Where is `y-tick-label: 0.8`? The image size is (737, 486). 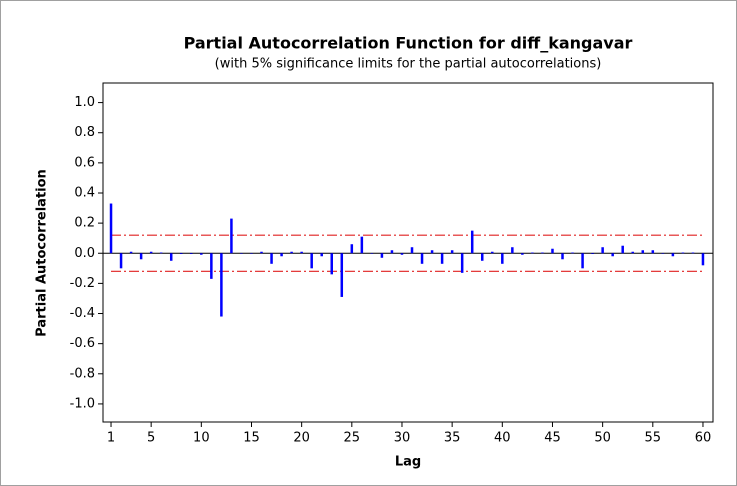
y-tick-label: 0.8 is located at coordinates (84, 132).